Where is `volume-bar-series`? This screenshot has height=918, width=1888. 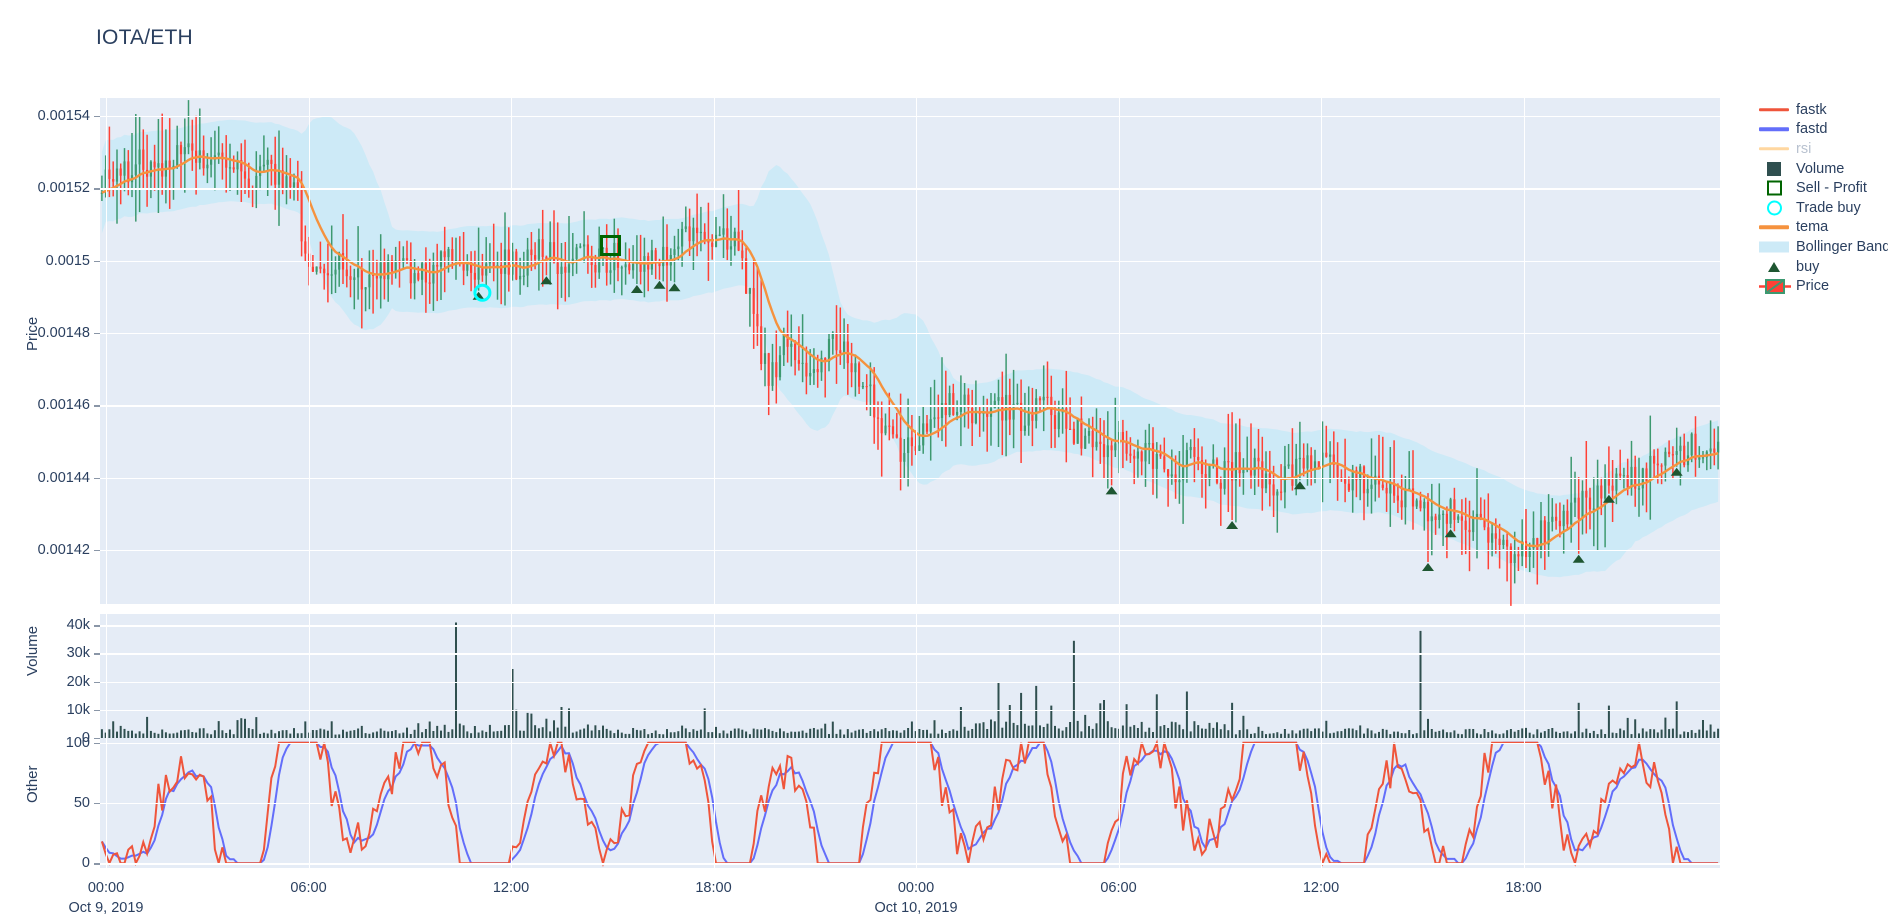
volume-bar-series is located at coordinates (910, 680).